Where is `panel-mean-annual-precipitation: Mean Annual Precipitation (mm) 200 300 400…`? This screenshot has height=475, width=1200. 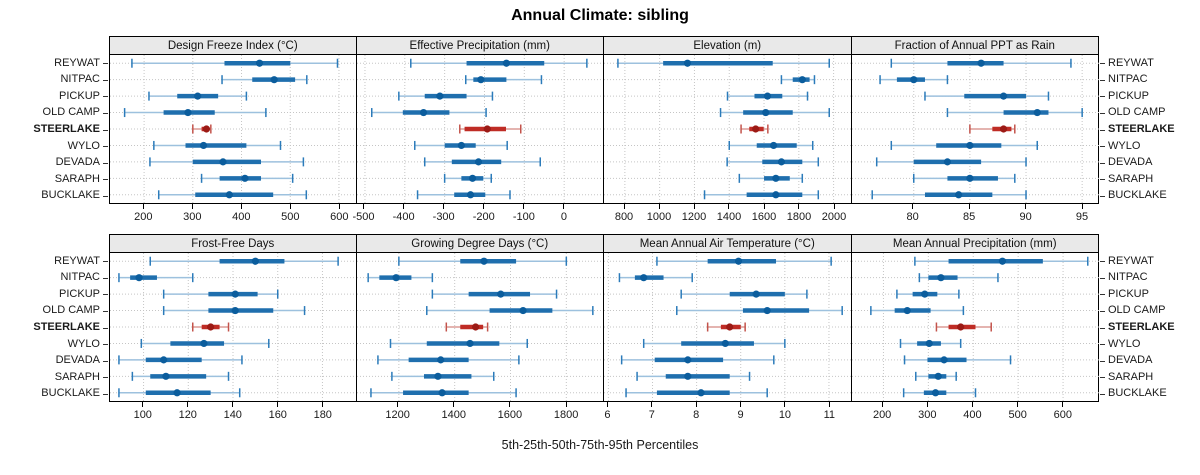 panel-mean-annual-precipitation: Mean Annual Precipitation (mm) 200 300 400… is located at coordinates (974, 330).